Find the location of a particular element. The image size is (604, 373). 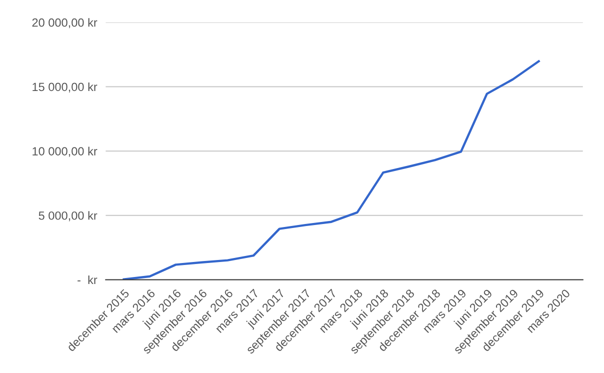

y-tick-label: 10 000,00 kr is located at coordinates (65, 151).